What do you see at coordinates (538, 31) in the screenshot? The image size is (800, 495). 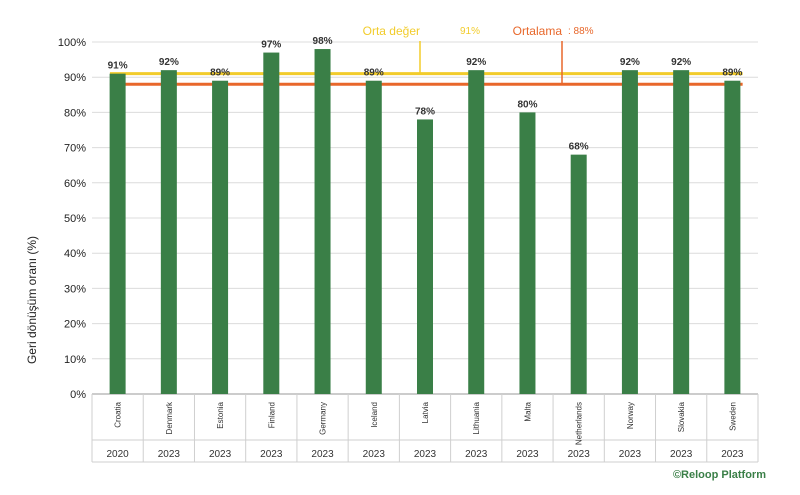 I see `reference-label: Ortalama` at bounding box center [538, 31].